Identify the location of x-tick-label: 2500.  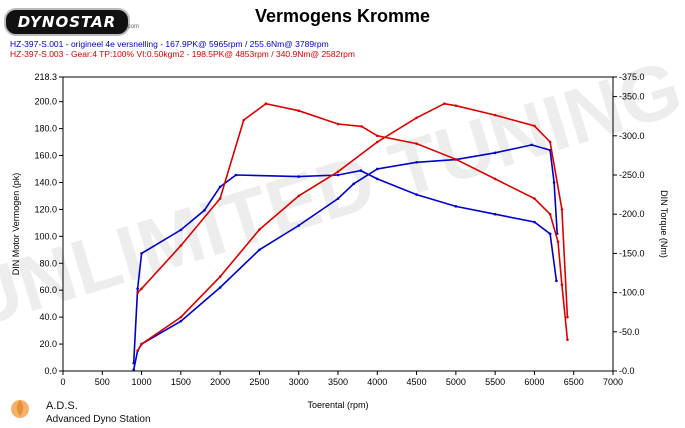
(259, 382).